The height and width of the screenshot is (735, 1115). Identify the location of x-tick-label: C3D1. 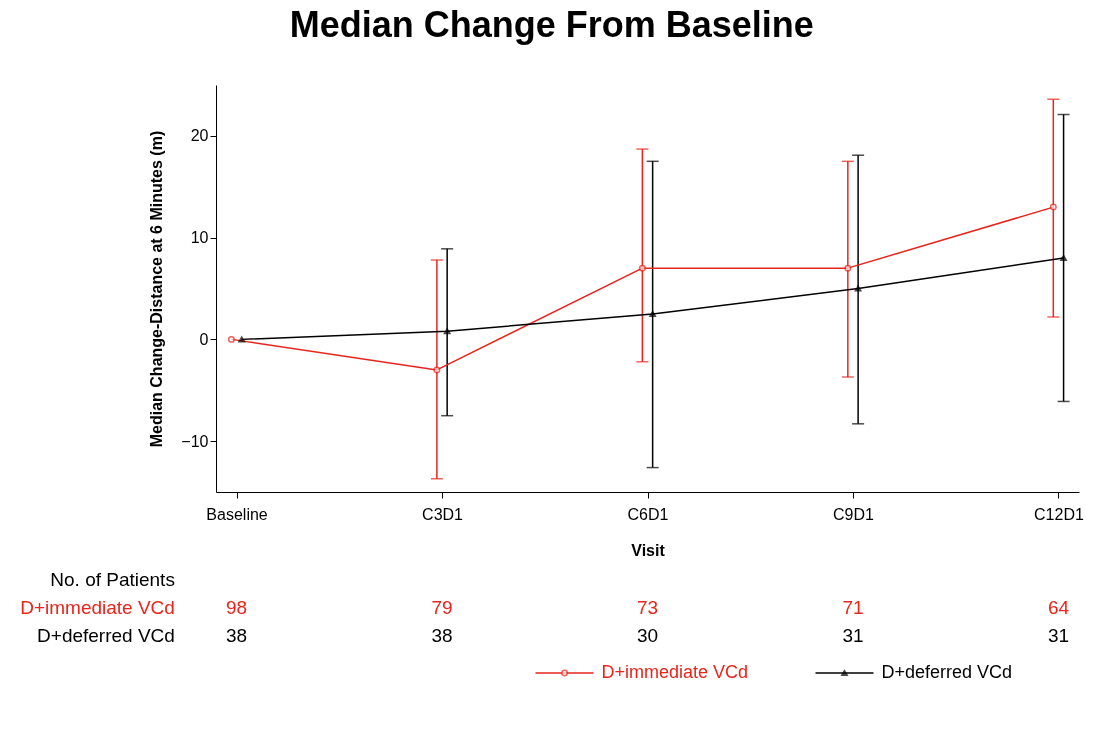
(443, 514).